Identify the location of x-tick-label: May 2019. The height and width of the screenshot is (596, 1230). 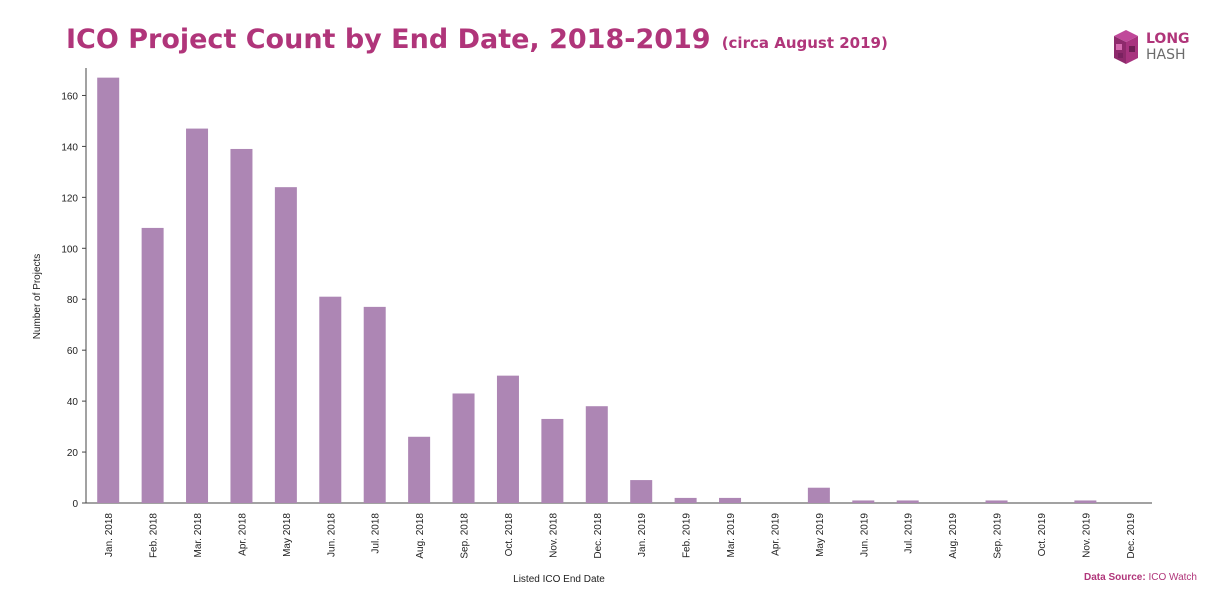
(820, 535).